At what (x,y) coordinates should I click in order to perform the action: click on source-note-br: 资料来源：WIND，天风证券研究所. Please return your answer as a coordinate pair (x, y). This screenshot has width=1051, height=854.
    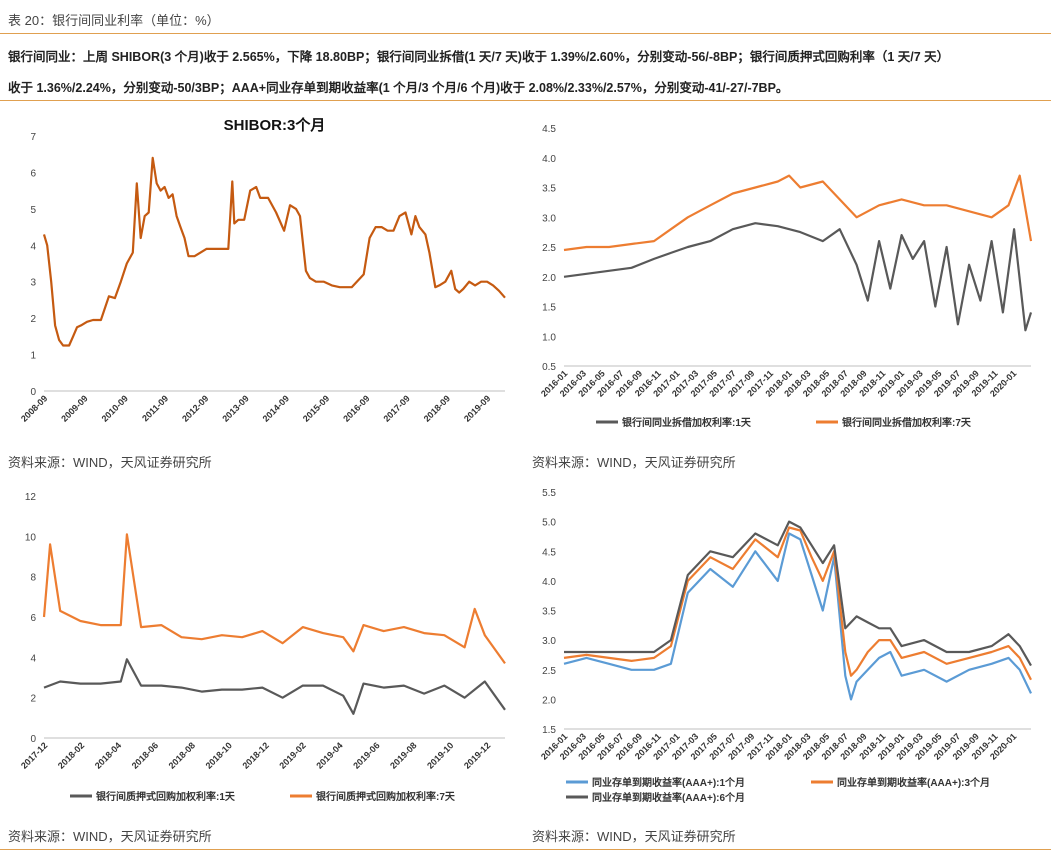
    Looking at the image, I should click on (634, 836).